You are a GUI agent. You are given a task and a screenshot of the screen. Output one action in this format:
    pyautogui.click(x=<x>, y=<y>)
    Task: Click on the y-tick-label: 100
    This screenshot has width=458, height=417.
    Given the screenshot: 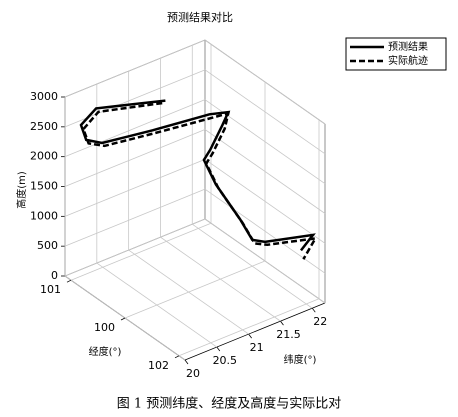 What is the action you would take?
    pyautogui.click(x=104, y=327)
    